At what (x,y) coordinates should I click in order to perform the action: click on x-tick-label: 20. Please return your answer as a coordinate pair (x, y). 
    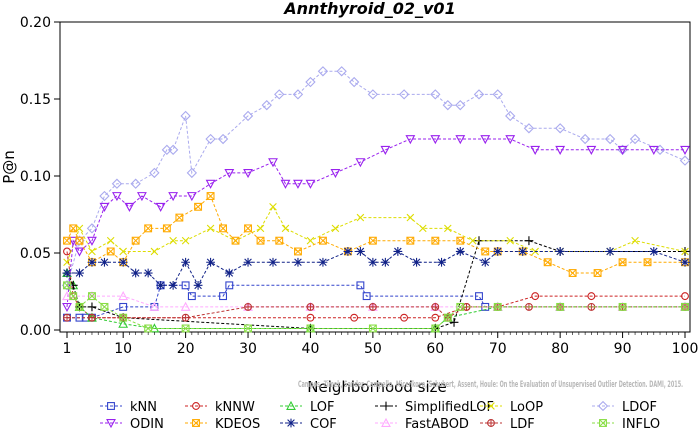
    Looking at the image, I should click on (186, 349).